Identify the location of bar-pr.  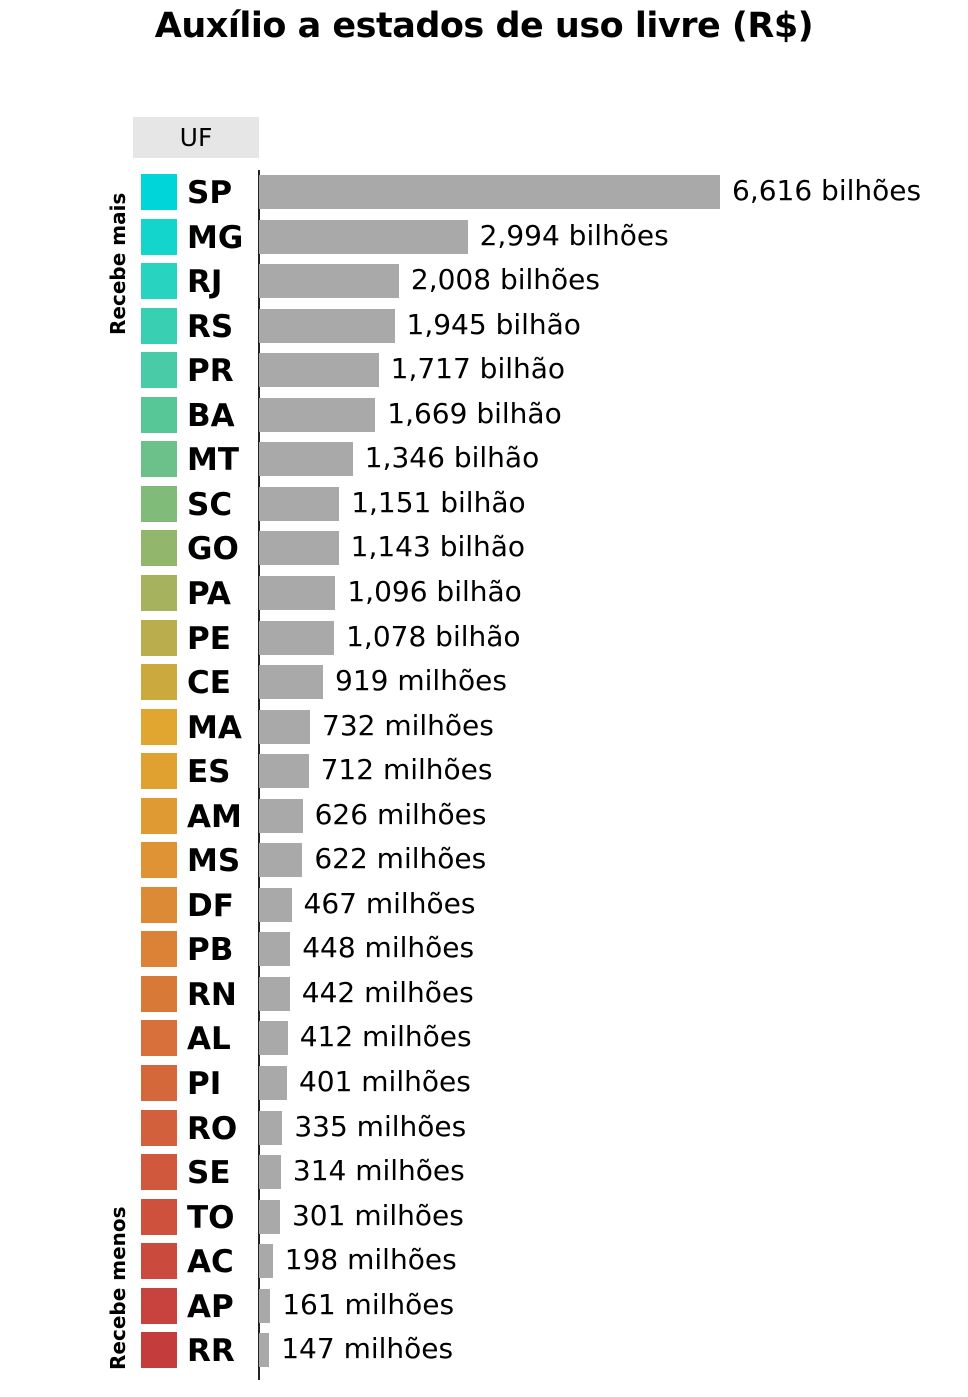
(319, 370).